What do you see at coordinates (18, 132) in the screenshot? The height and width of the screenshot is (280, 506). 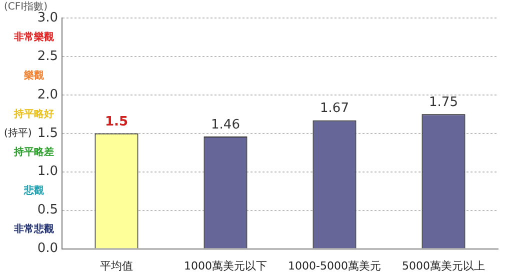 I see `text: (持平)` at bounding box center [18, 132].